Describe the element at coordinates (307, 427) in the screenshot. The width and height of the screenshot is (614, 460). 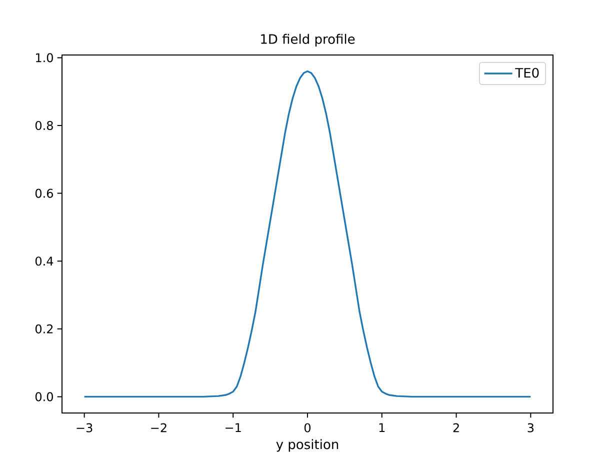
I see `x-tick-label: 0` at that location.